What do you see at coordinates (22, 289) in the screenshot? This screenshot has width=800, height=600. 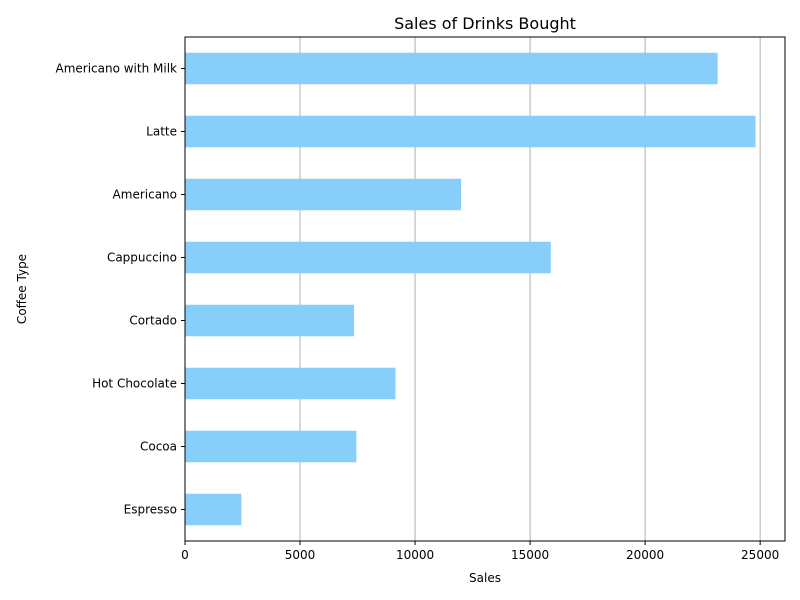 I see `y-axis-label: Coffee Type` at bounding box center [22, 289].